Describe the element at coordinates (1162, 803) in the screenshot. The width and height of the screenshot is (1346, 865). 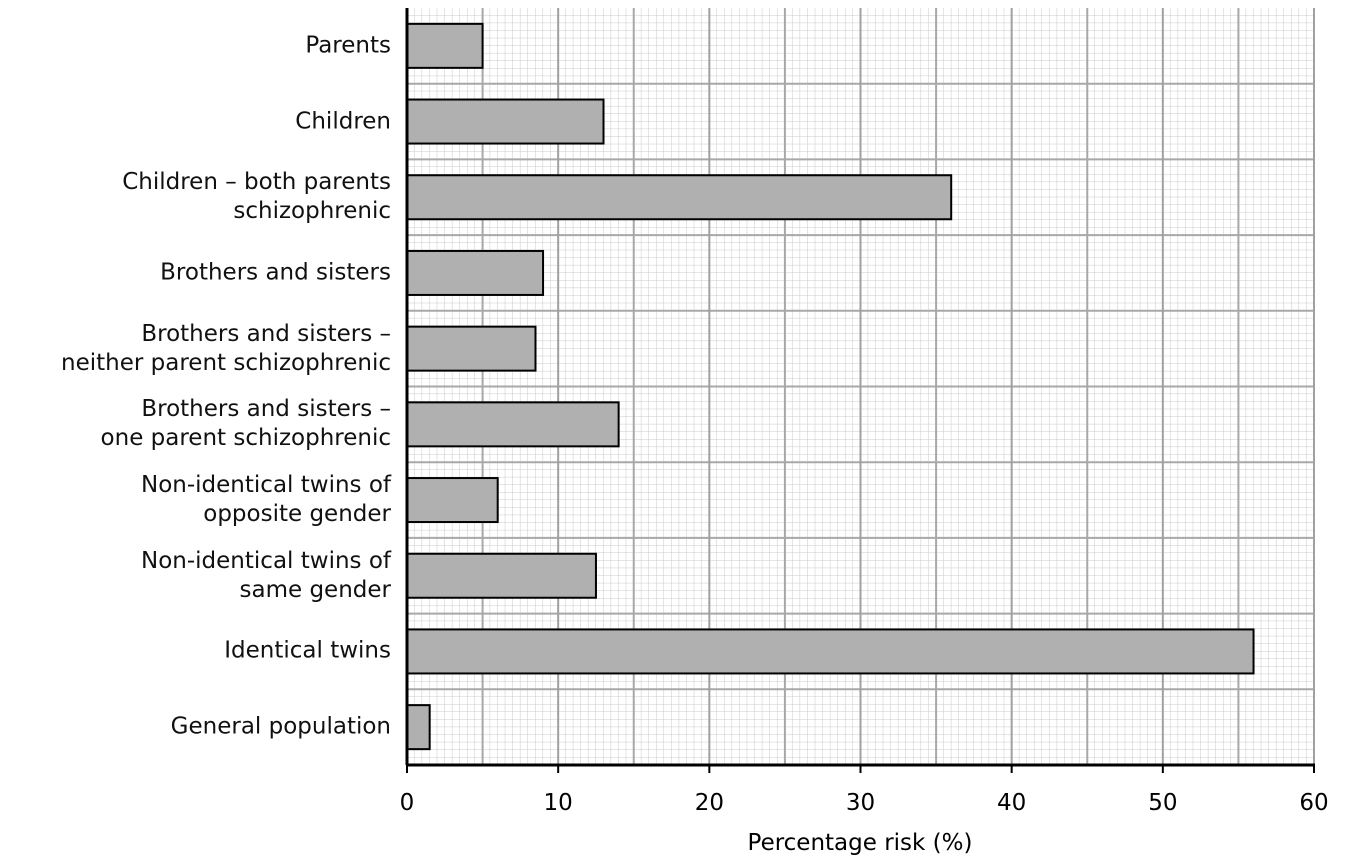
I see `x-tick-label: 50` at that location.